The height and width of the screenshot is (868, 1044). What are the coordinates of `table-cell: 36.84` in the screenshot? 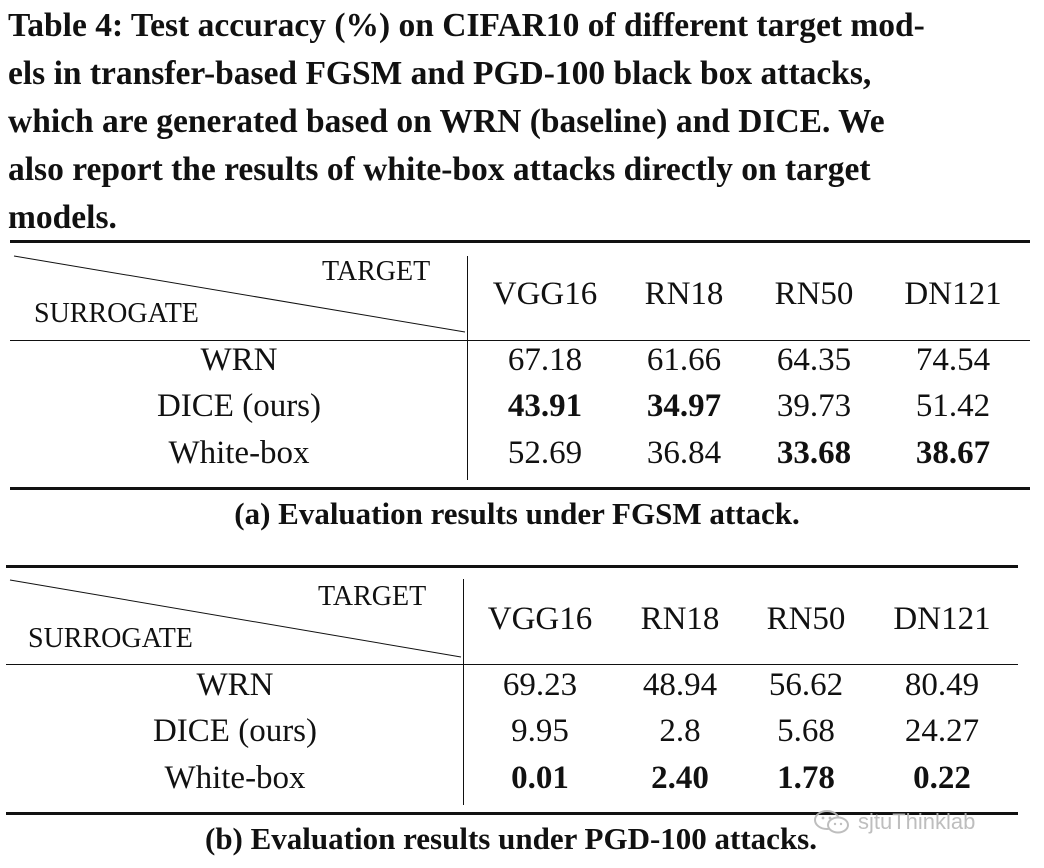 It's located at (684, 453).